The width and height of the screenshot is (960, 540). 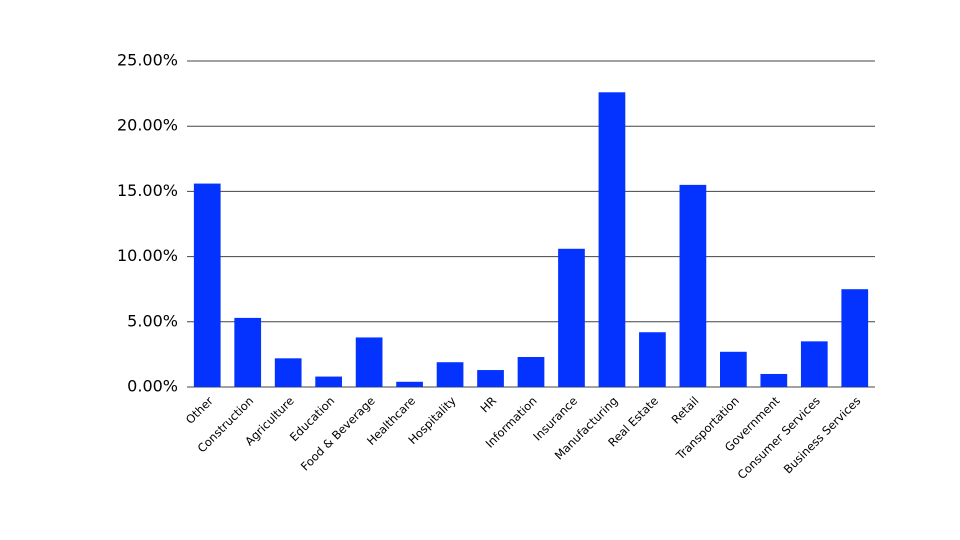 I want to click on x-tick-label: HR, so click(x=488, y=405).